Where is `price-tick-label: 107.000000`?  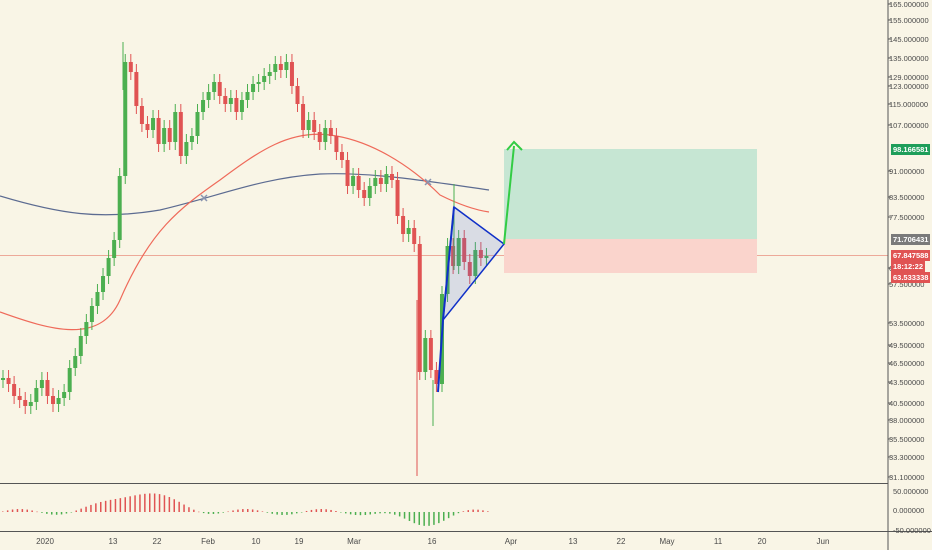
price-tick-label: 107.000000 is located at coordinates (909, 125).